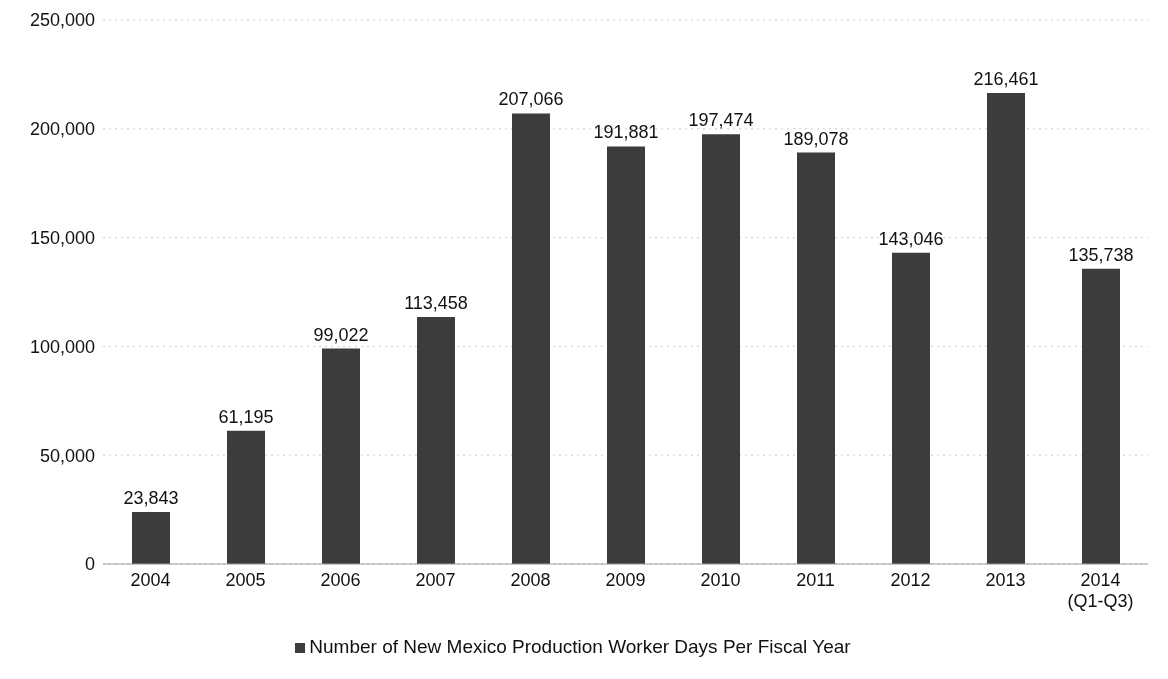  What do you see at coordinates (530, 580) in the screenshot?
I see `x-tick-label: 2008` at bounding box center [530, 580].